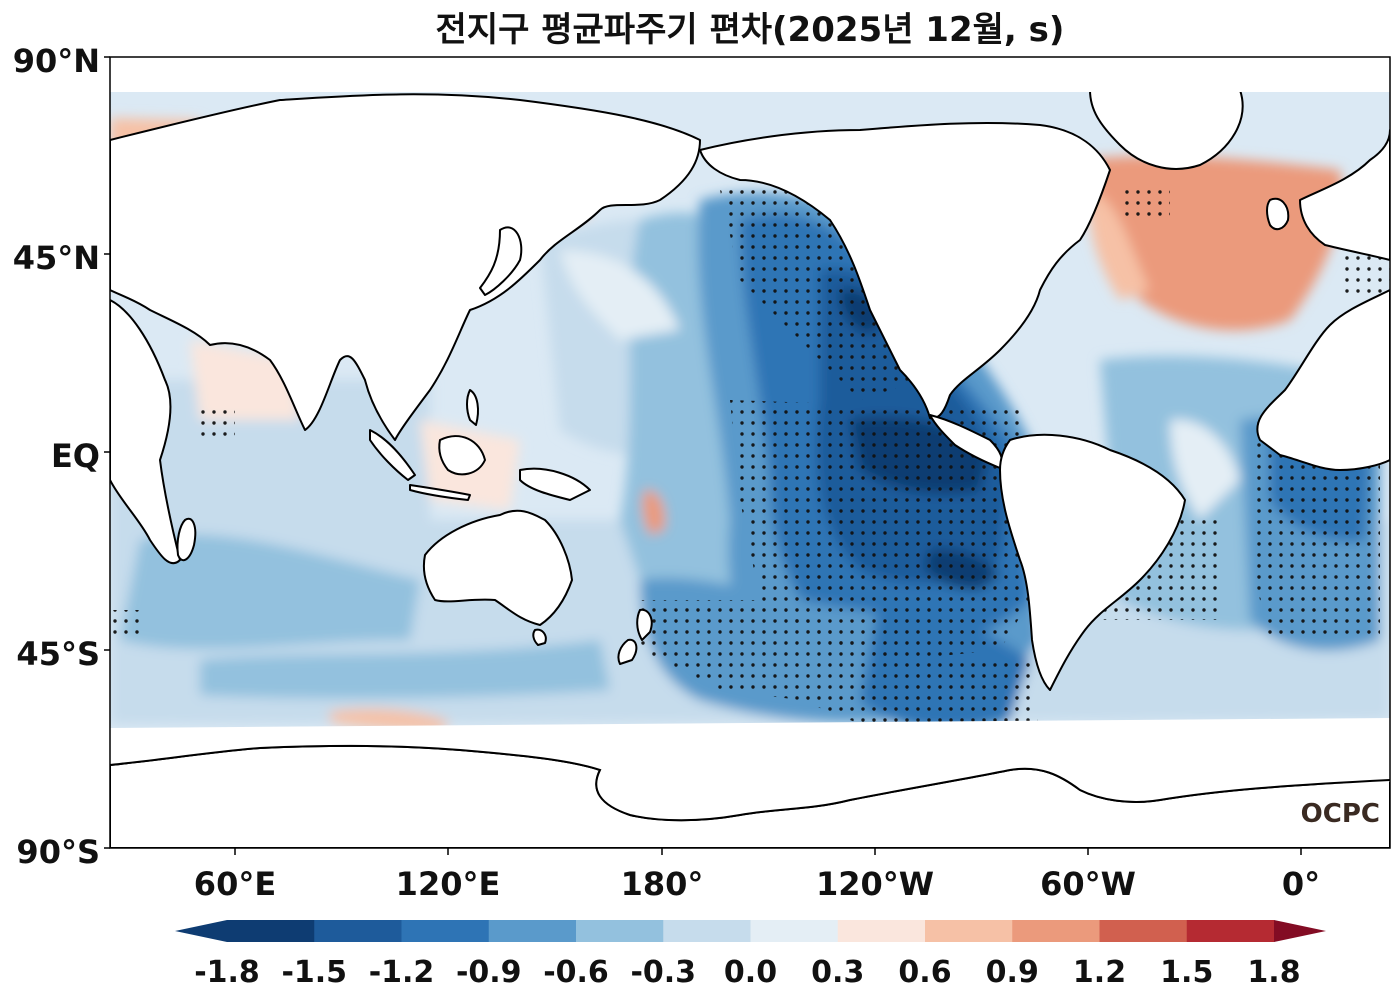  What do you see at coordinates (750, 972) in the screenshot?
I see `colorbar-tick-label: 0.0` at bounding box center [750, 972].